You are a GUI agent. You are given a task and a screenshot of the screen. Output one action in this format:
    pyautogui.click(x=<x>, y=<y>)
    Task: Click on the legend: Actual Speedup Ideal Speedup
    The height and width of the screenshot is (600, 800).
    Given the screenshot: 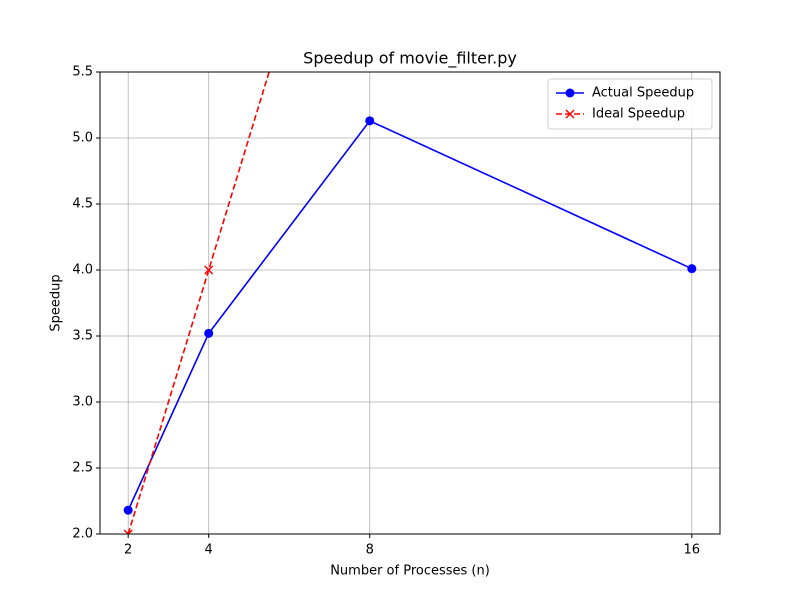 What is the action you would take?
    pyautogui.click(x=630, y=104)
    